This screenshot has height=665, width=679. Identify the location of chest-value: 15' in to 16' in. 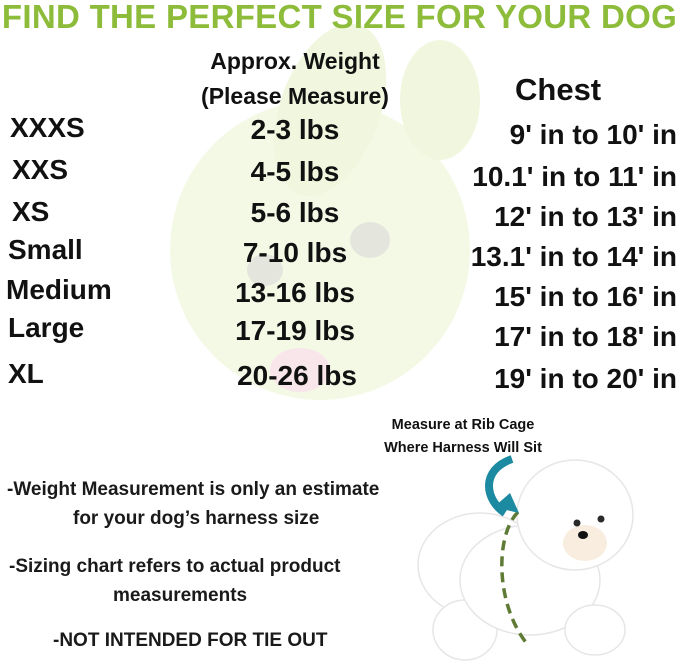
(585, 296).